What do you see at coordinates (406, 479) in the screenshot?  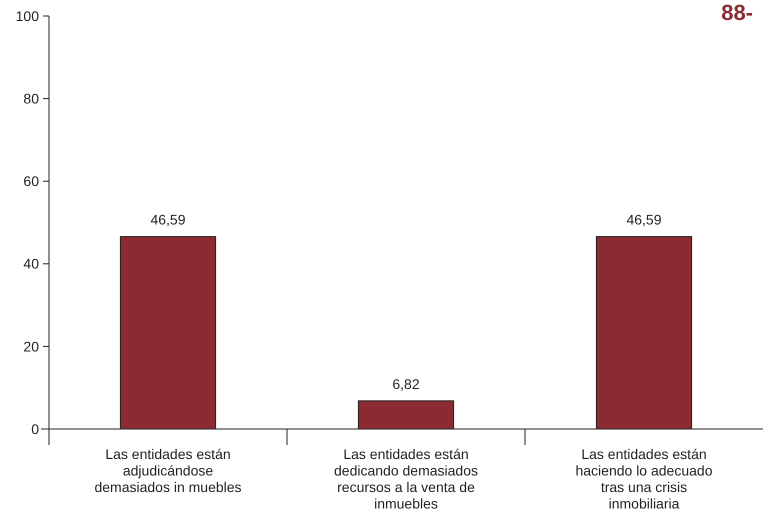 I see `x-tick-label: Las entidades están dedicando demasiados recursos a la venta de inmuebles` at bounding box center [406, 479].